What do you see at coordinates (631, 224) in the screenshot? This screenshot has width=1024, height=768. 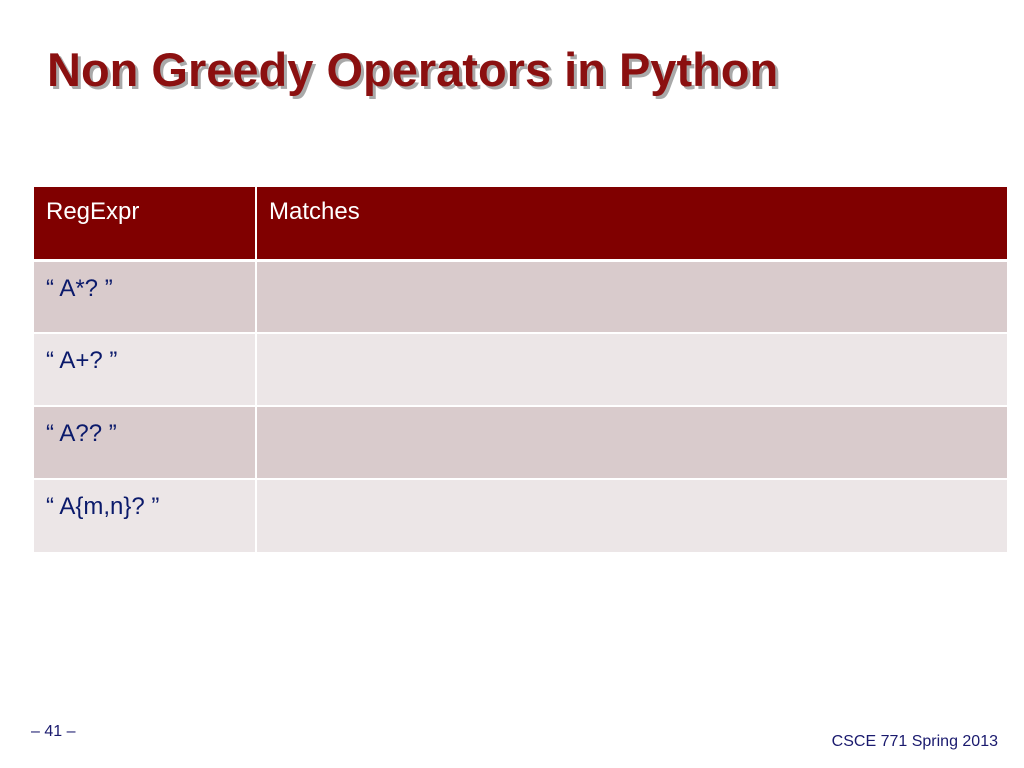 I see `header-matches: Matches` at bounding box center [631, 224].